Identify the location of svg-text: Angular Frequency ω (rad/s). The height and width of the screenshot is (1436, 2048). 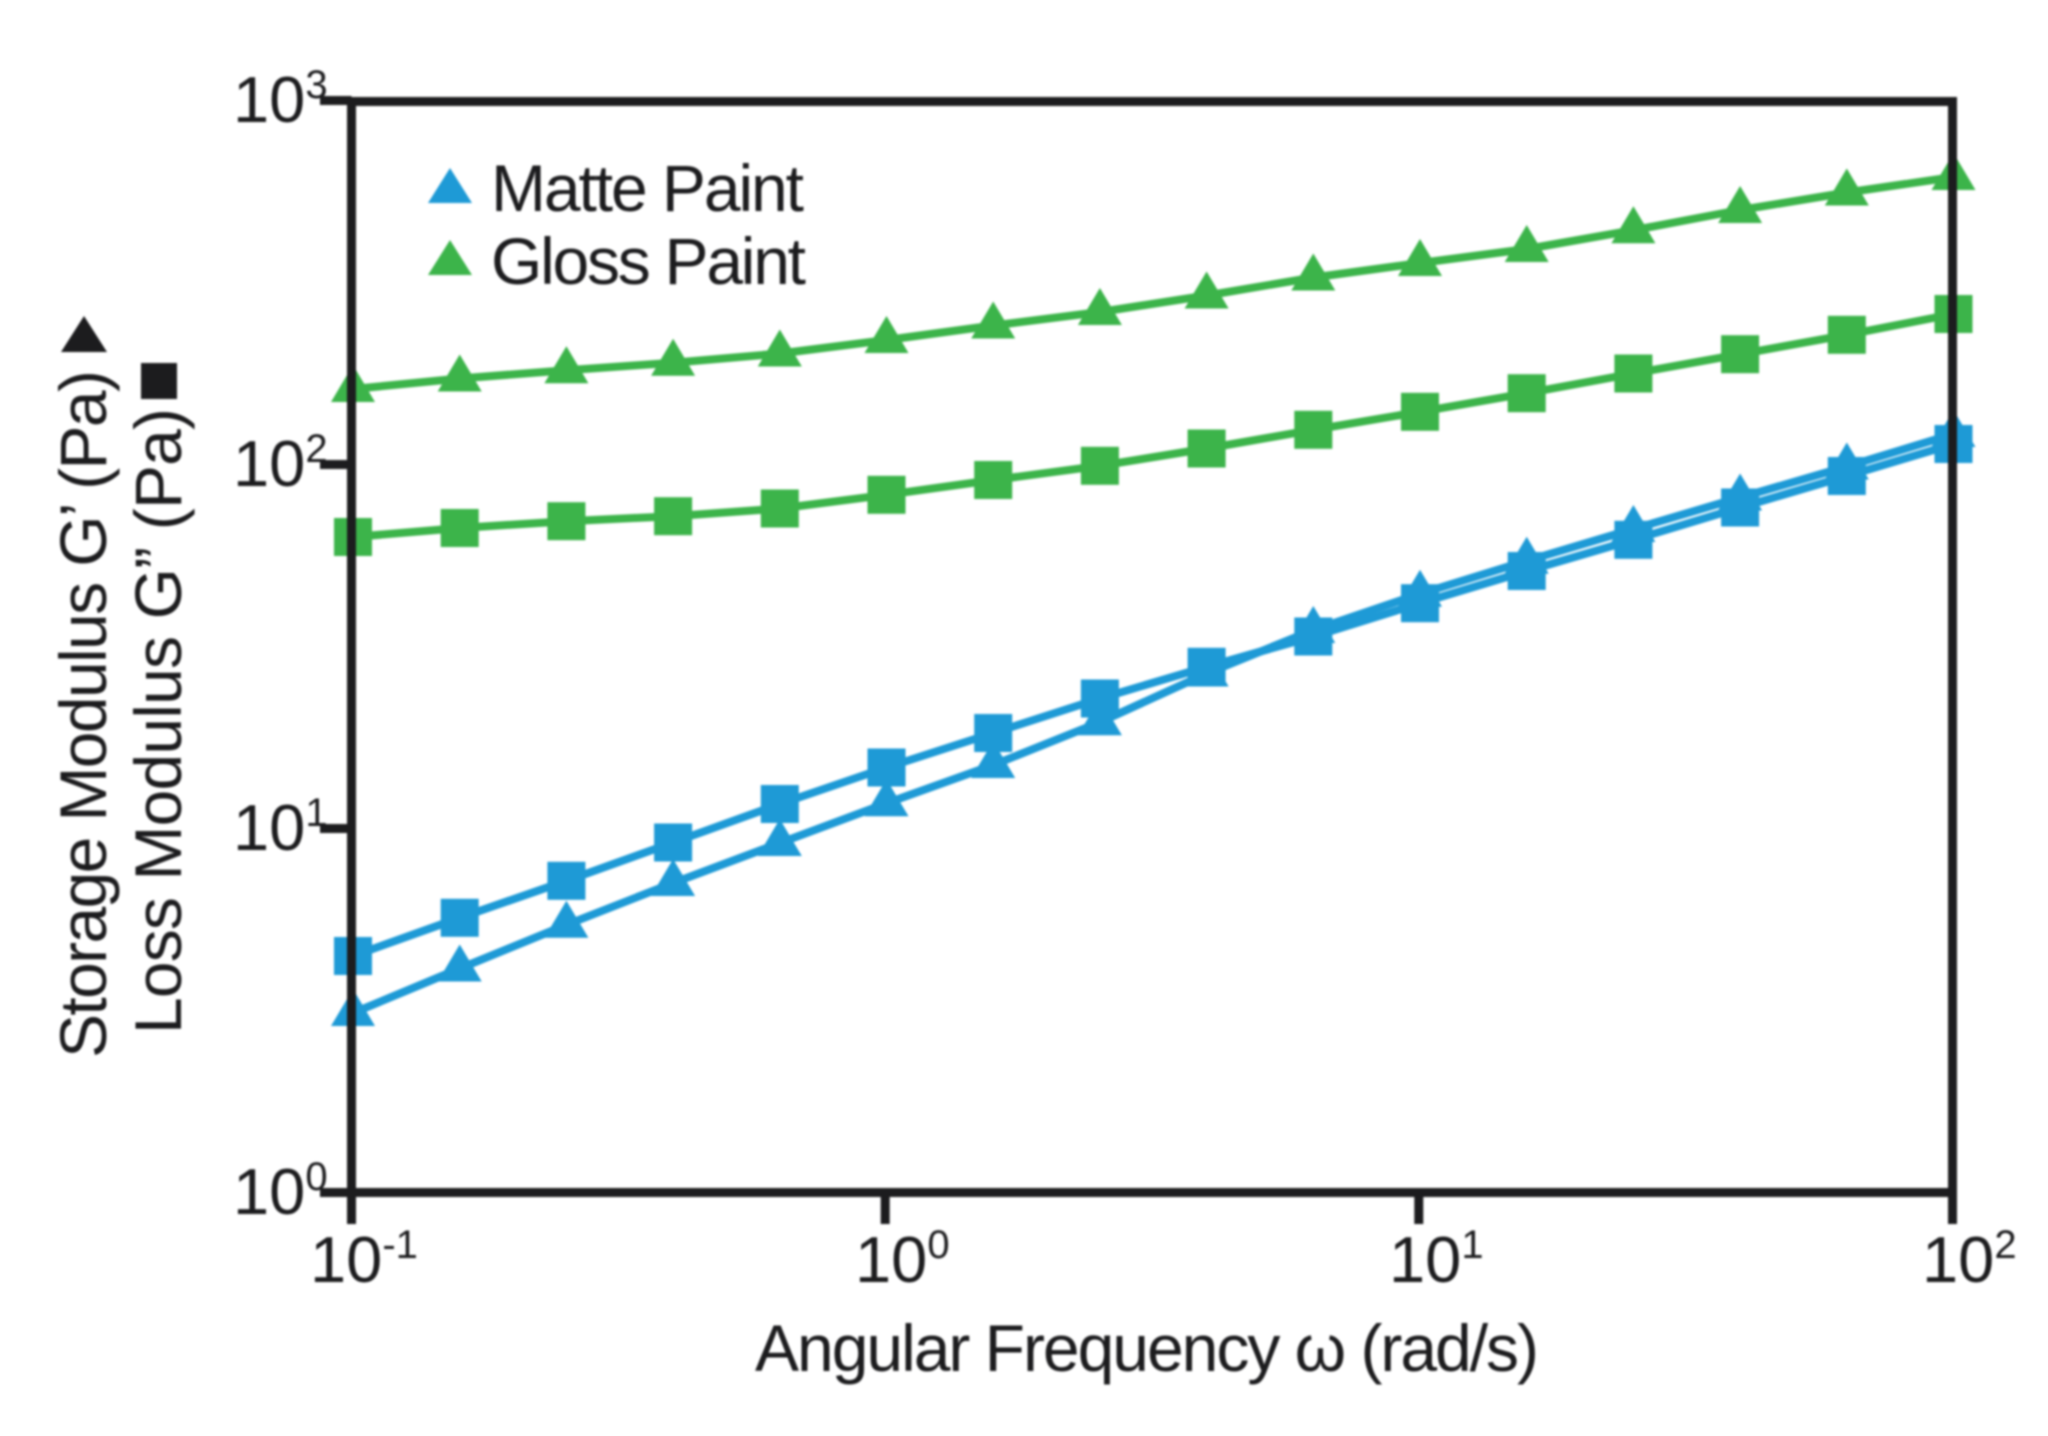
(1147, 1348).